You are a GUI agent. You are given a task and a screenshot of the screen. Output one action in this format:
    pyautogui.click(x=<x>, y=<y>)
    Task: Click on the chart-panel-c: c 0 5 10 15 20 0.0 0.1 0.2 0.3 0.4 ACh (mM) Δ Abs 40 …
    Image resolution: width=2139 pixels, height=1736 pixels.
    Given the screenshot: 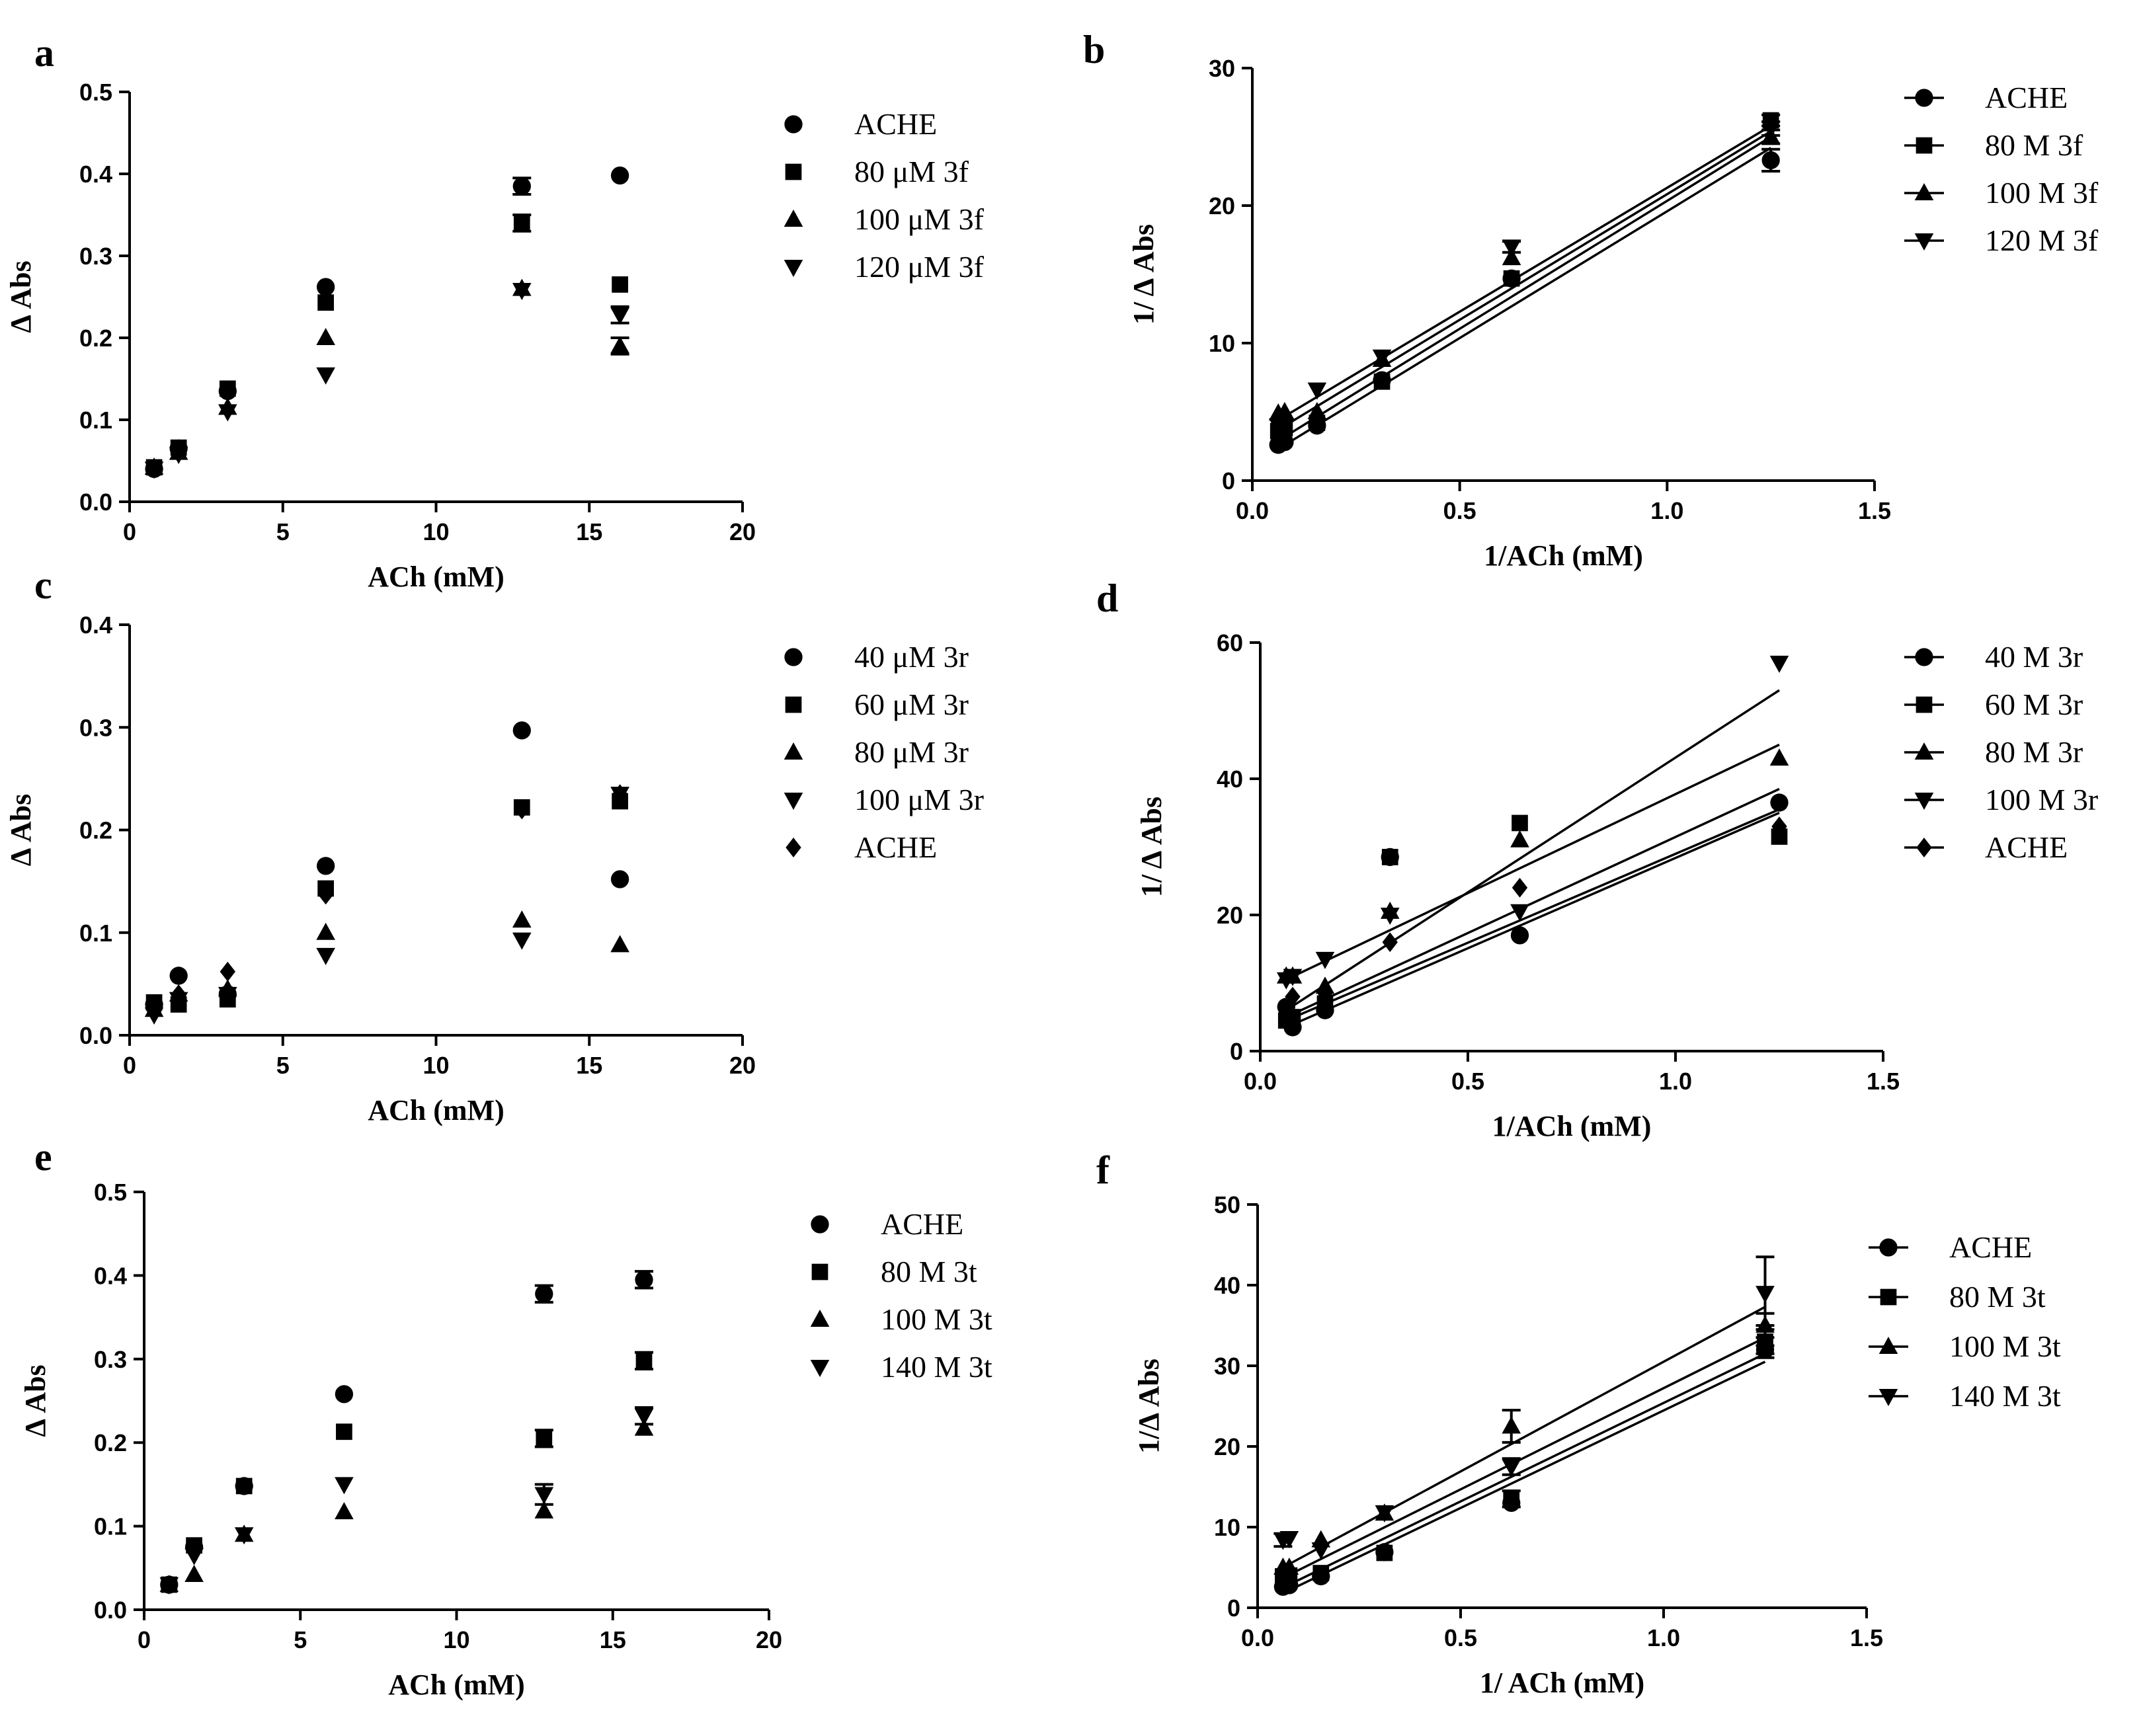 What is the action you would take?
    pyautogui.click(x=494, y=844)
    